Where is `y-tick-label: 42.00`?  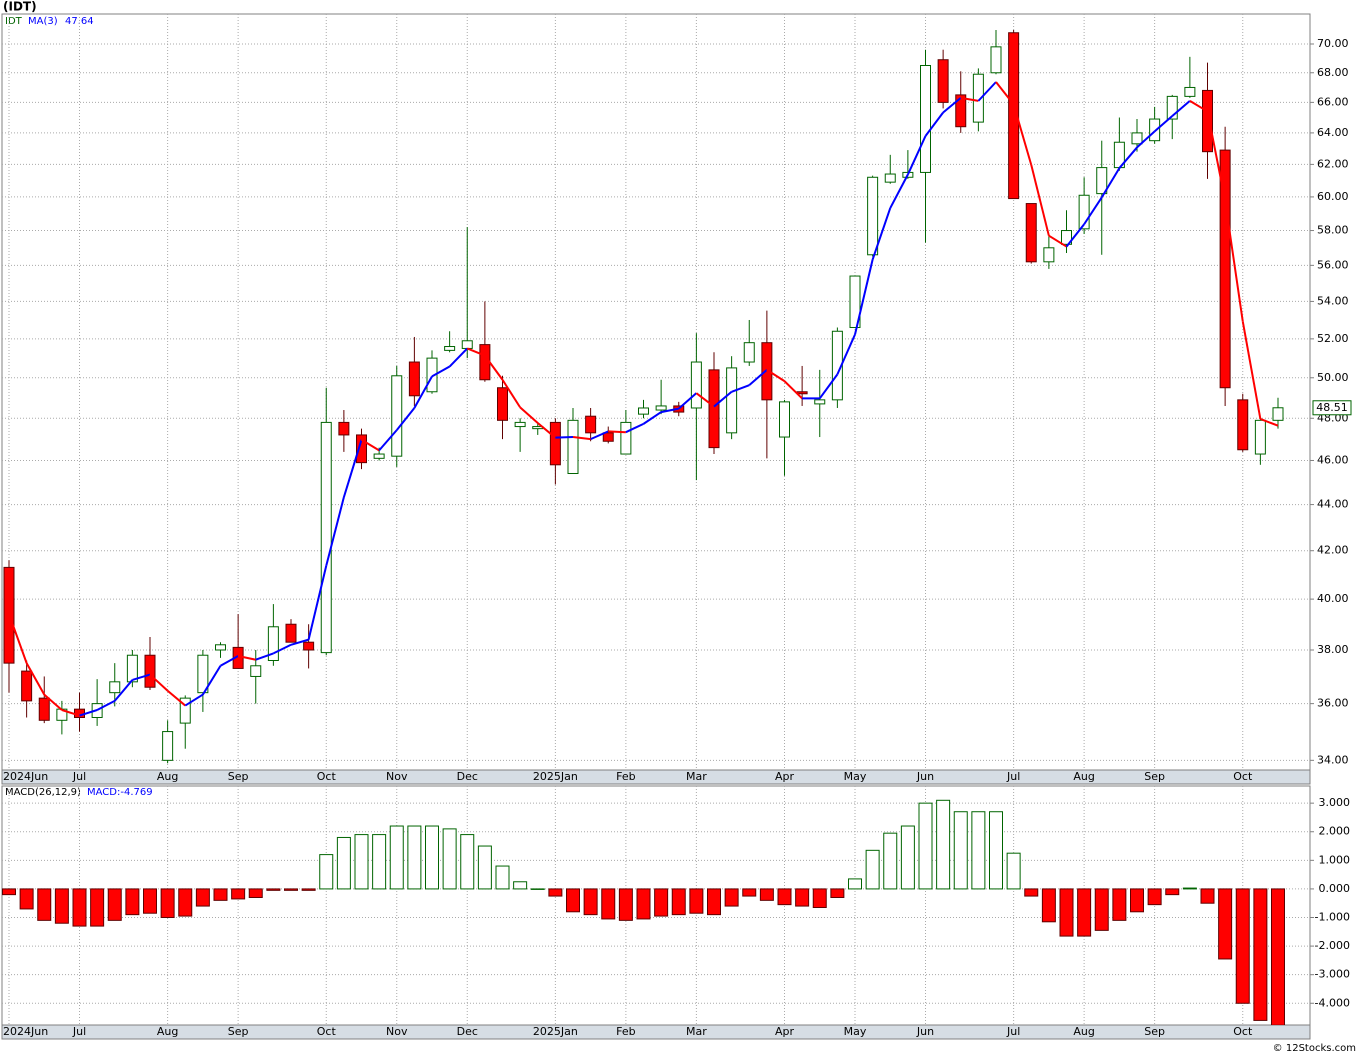
y-tick-label: 42.00 is located at coordinates (1333, 550).